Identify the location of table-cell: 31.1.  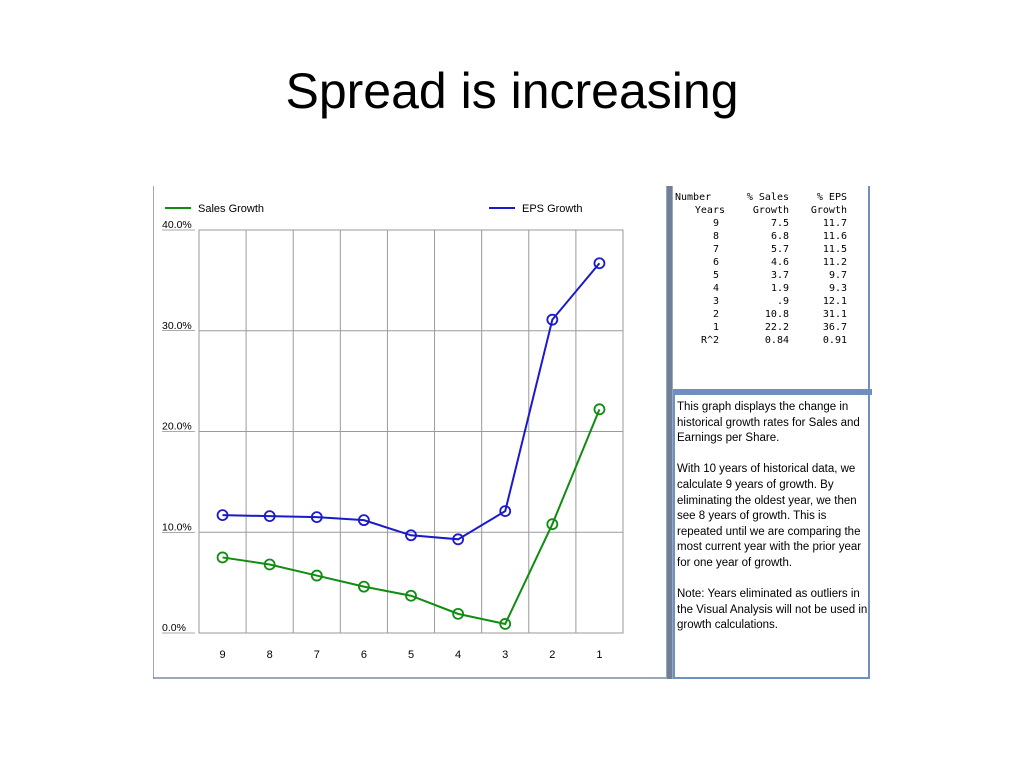
(834, 314).